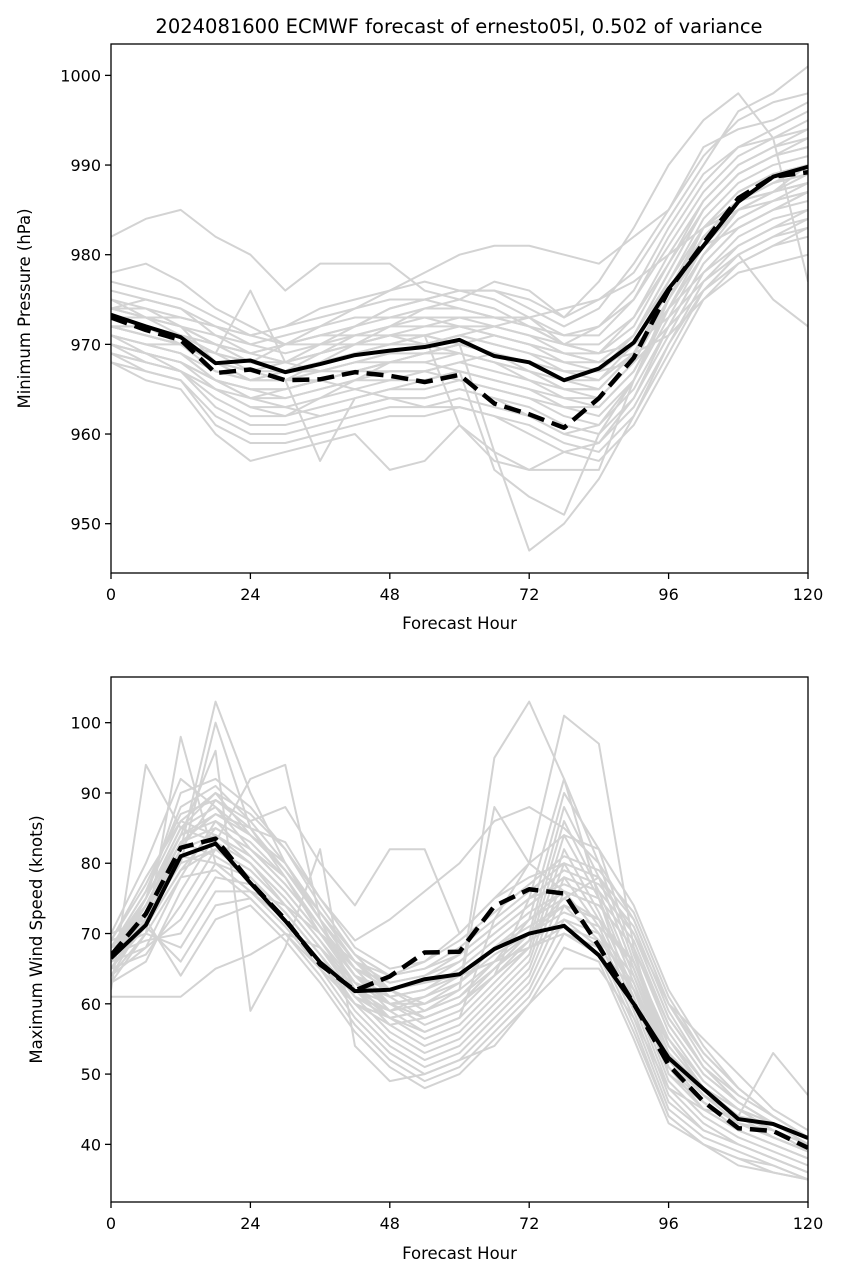  Describe the element at coordinates (24, 308) in the screenshot. I see `y-axis-label: Minimum Pressure (hPa)` at that location.